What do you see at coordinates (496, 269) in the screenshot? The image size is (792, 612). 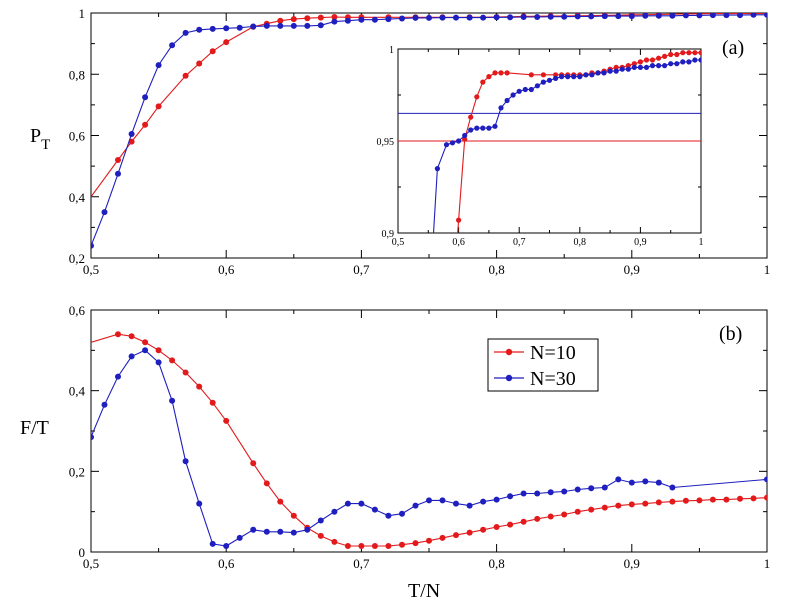 I see `panel-a-xtick-label: 0,8` at bounding box center [496, 269].